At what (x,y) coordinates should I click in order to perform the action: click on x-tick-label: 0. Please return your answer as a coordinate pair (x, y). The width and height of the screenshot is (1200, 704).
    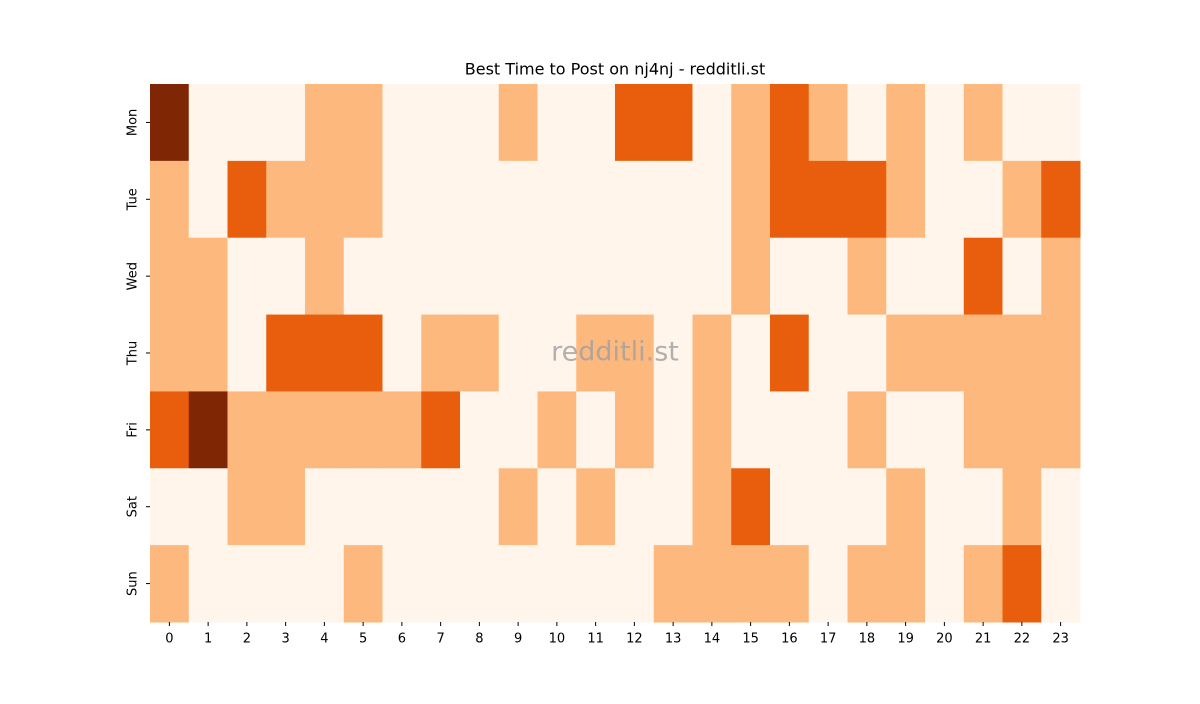
    Looking at the image, I should click on (169, 639).